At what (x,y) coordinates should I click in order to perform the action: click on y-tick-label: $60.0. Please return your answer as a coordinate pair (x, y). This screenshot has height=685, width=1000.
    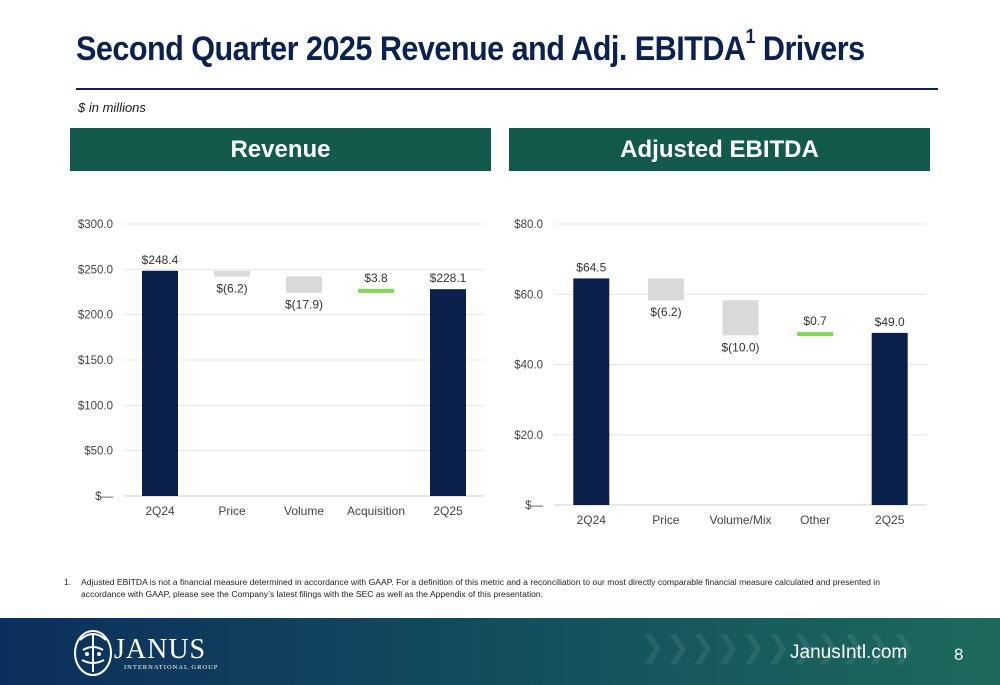
    Looking at the image, I should click on (528, 295).